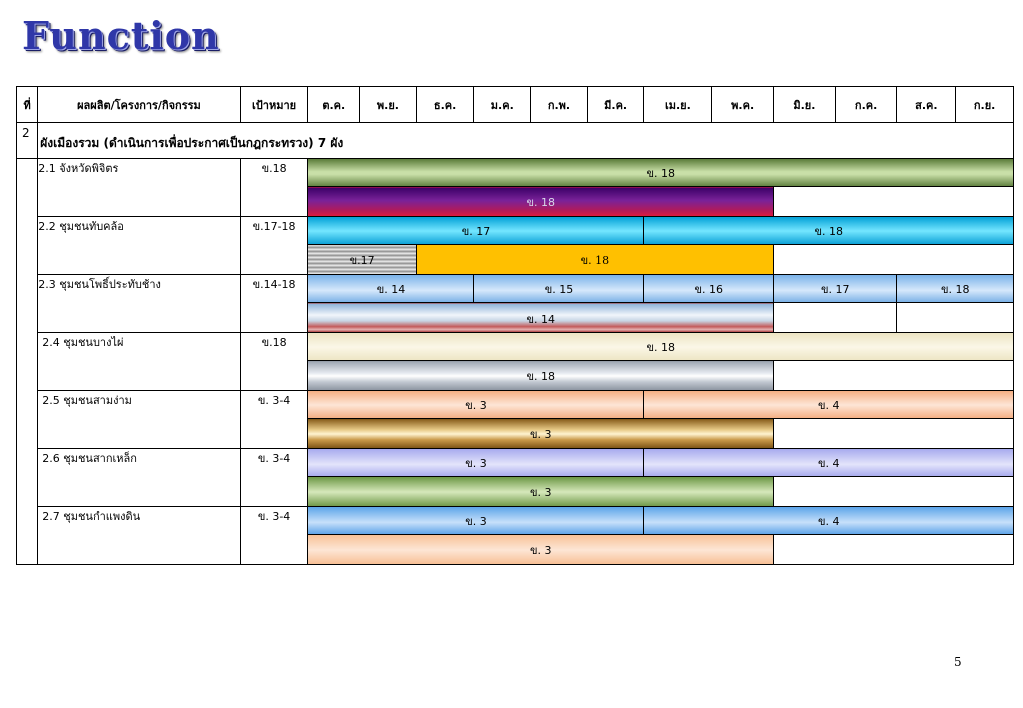  Describe the element at coordinates (274, 104) in the screenshot. I see `header-target: เป้าหมาย` at that location.